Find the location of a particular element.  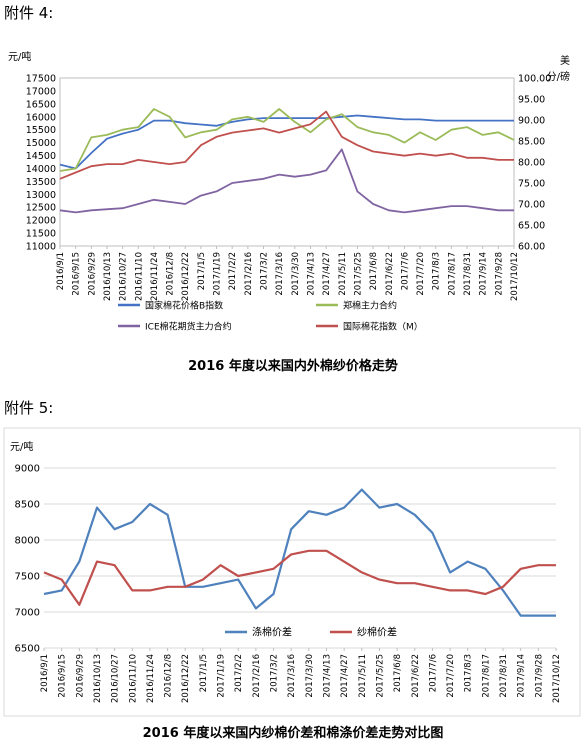

x-tick-label: 2016/9/29 is located at coordinates (80, 676).